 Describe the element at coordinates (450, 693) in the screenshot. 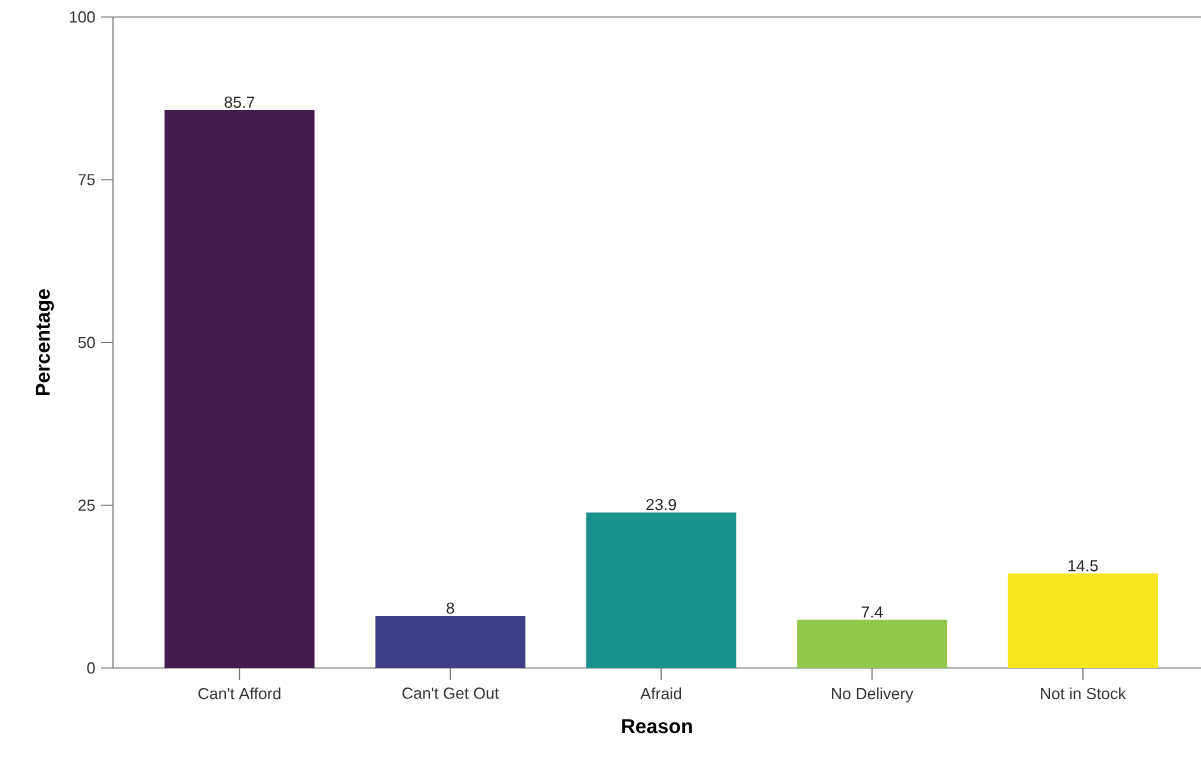

I see `x-tick-label: Can't Get Out` at that location.